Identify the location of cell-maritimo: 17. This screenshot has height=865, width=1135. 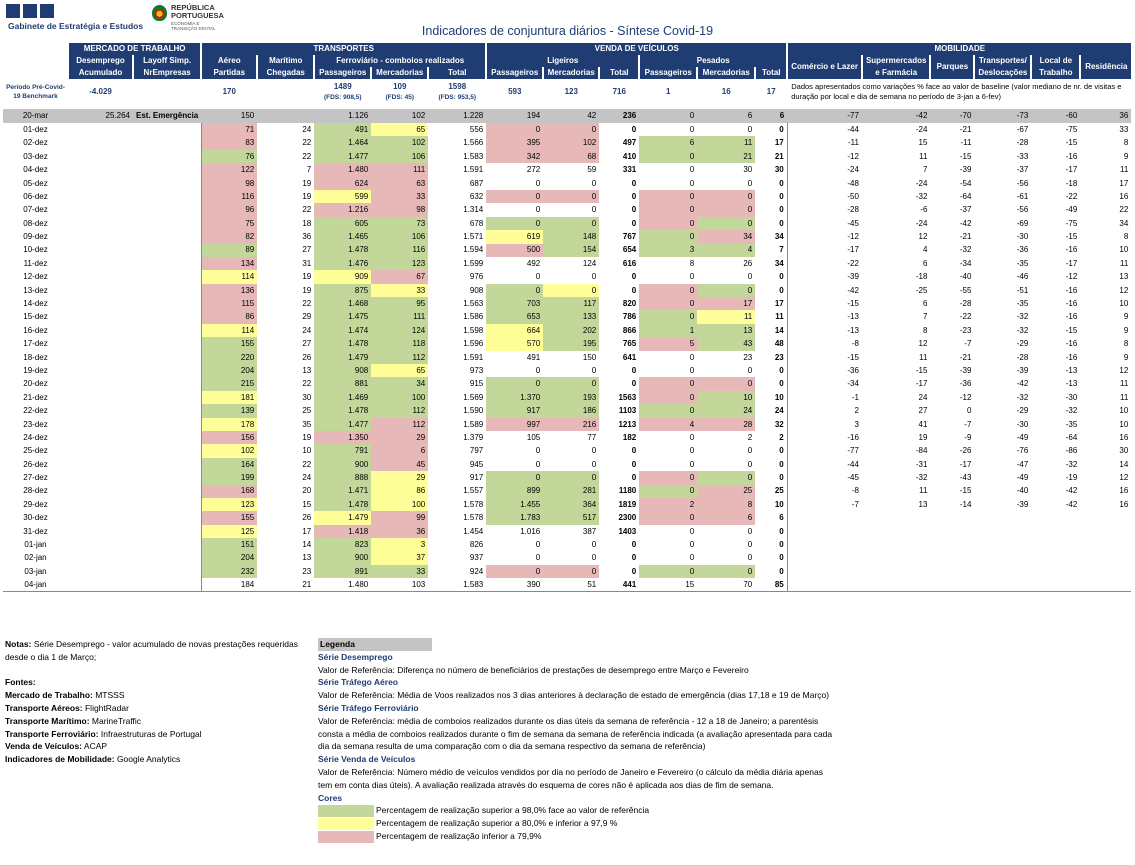
(307, 531).